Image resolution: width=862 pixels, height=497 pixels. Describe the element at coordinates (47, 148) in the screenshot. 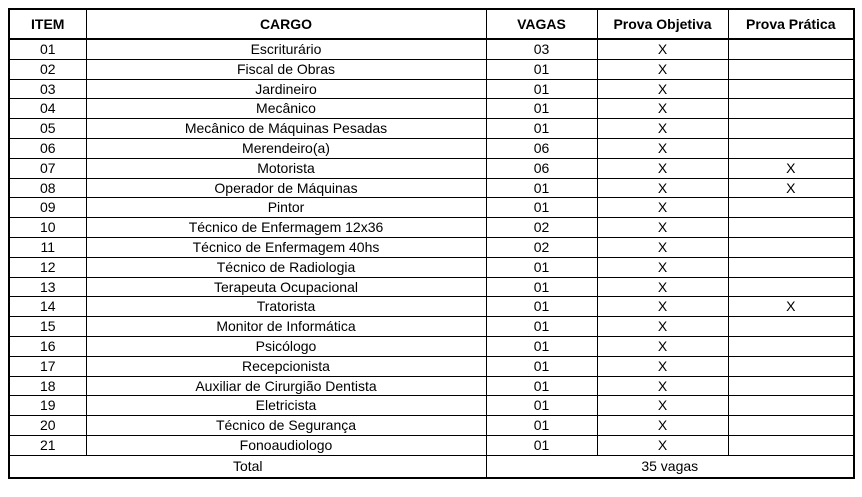

I see `cell-item: 06` at that location.